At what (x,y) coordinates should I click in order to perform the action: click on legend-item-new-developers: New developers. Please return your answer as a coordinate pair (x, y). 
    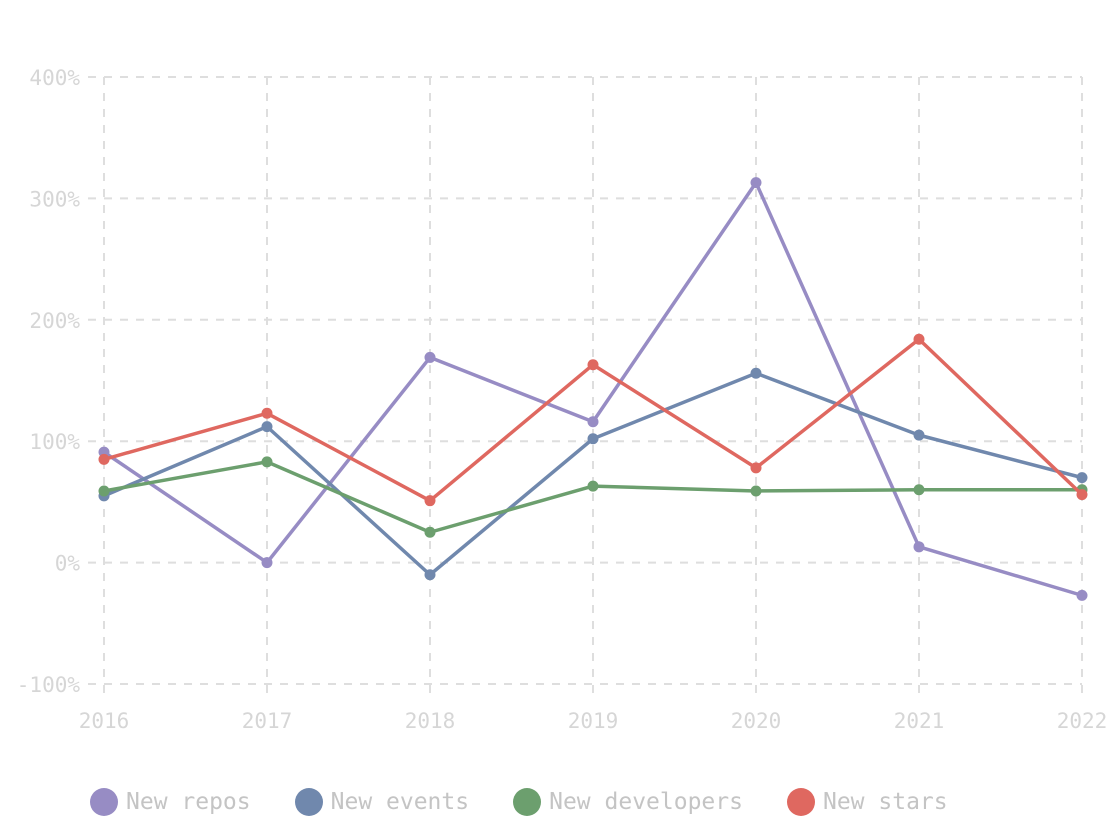
    Looking at the image, I should click on (628, 802).